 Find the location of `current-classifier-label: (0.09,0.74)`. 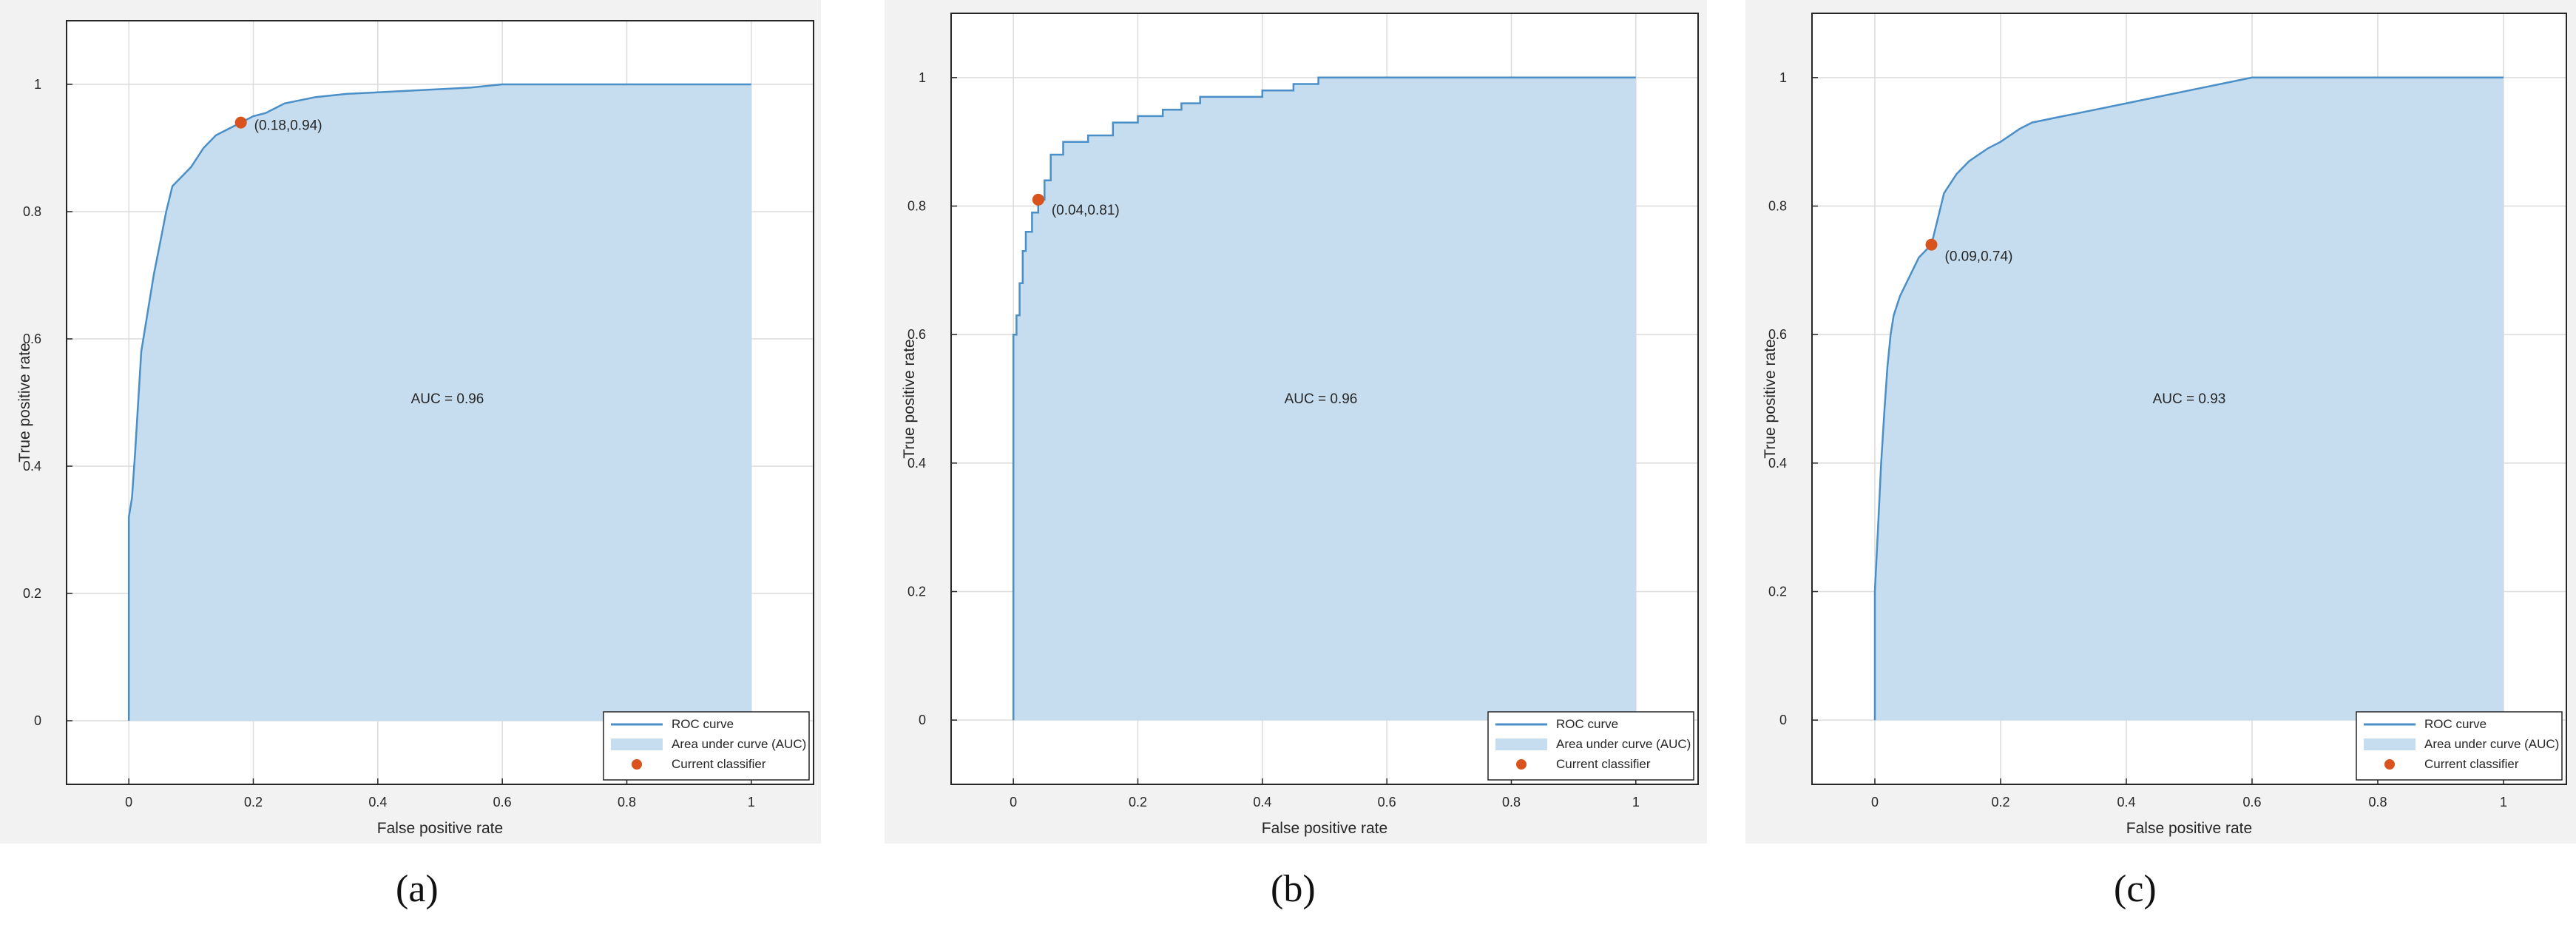

current-classifier-label: (0.09,0.74) is located at coordinates (1979, 257).